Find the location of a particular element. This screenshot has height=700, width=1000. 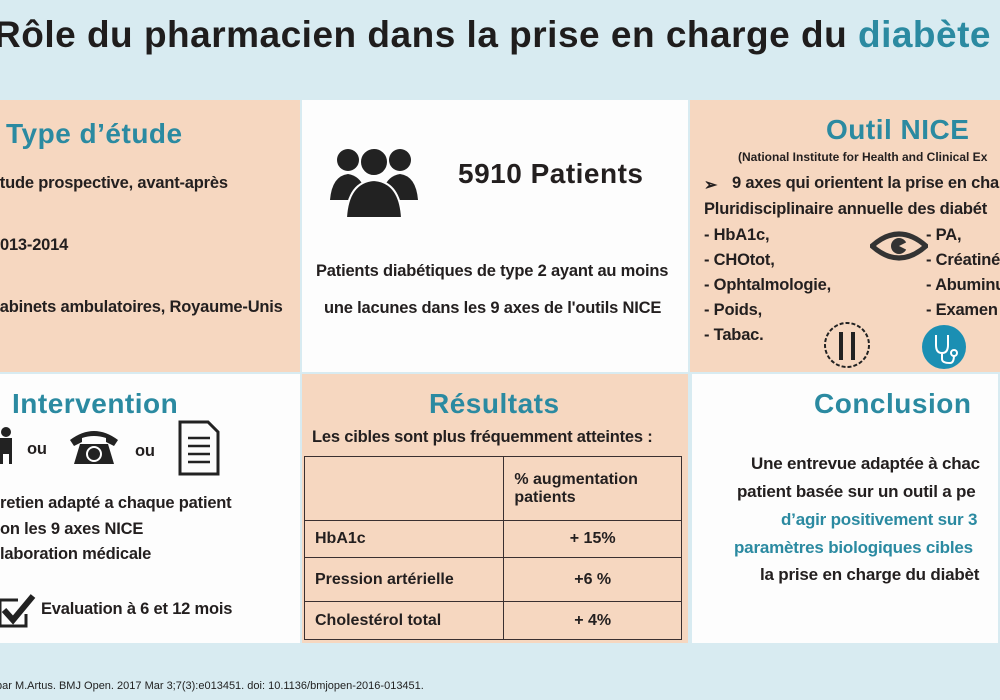

group-people-icon is located at coordinates (374, 182).